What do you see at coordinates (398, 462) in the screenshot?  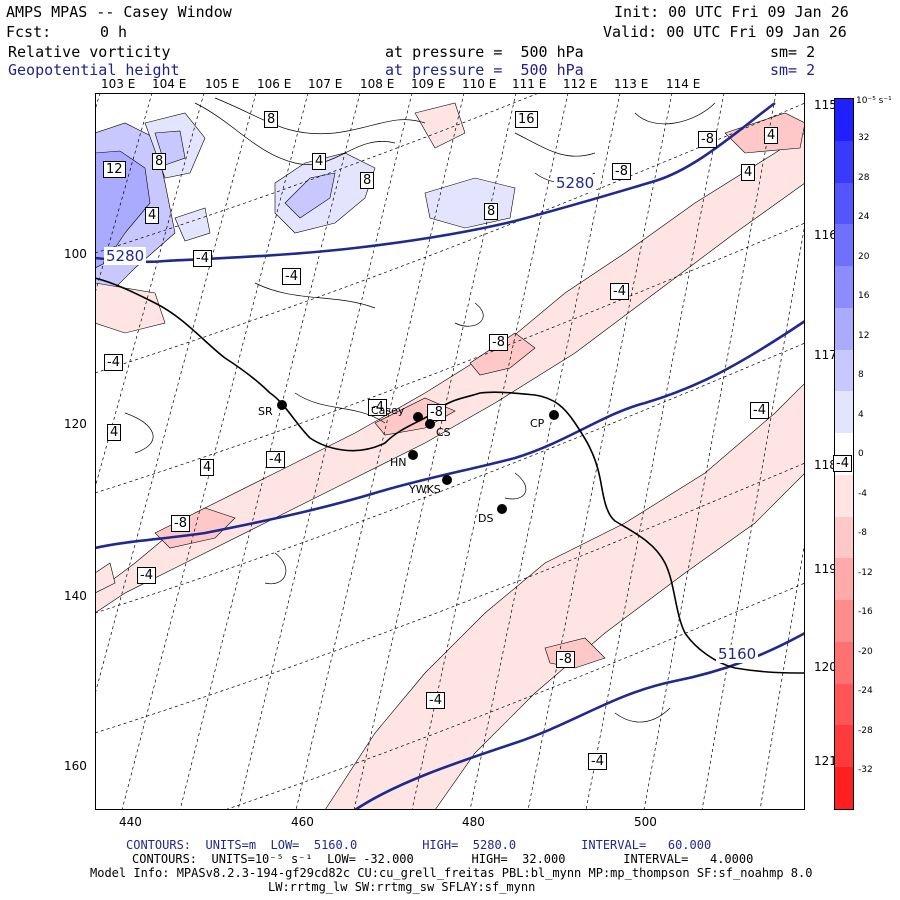 I see `station-label: HN` at bounding box center [398, 462].